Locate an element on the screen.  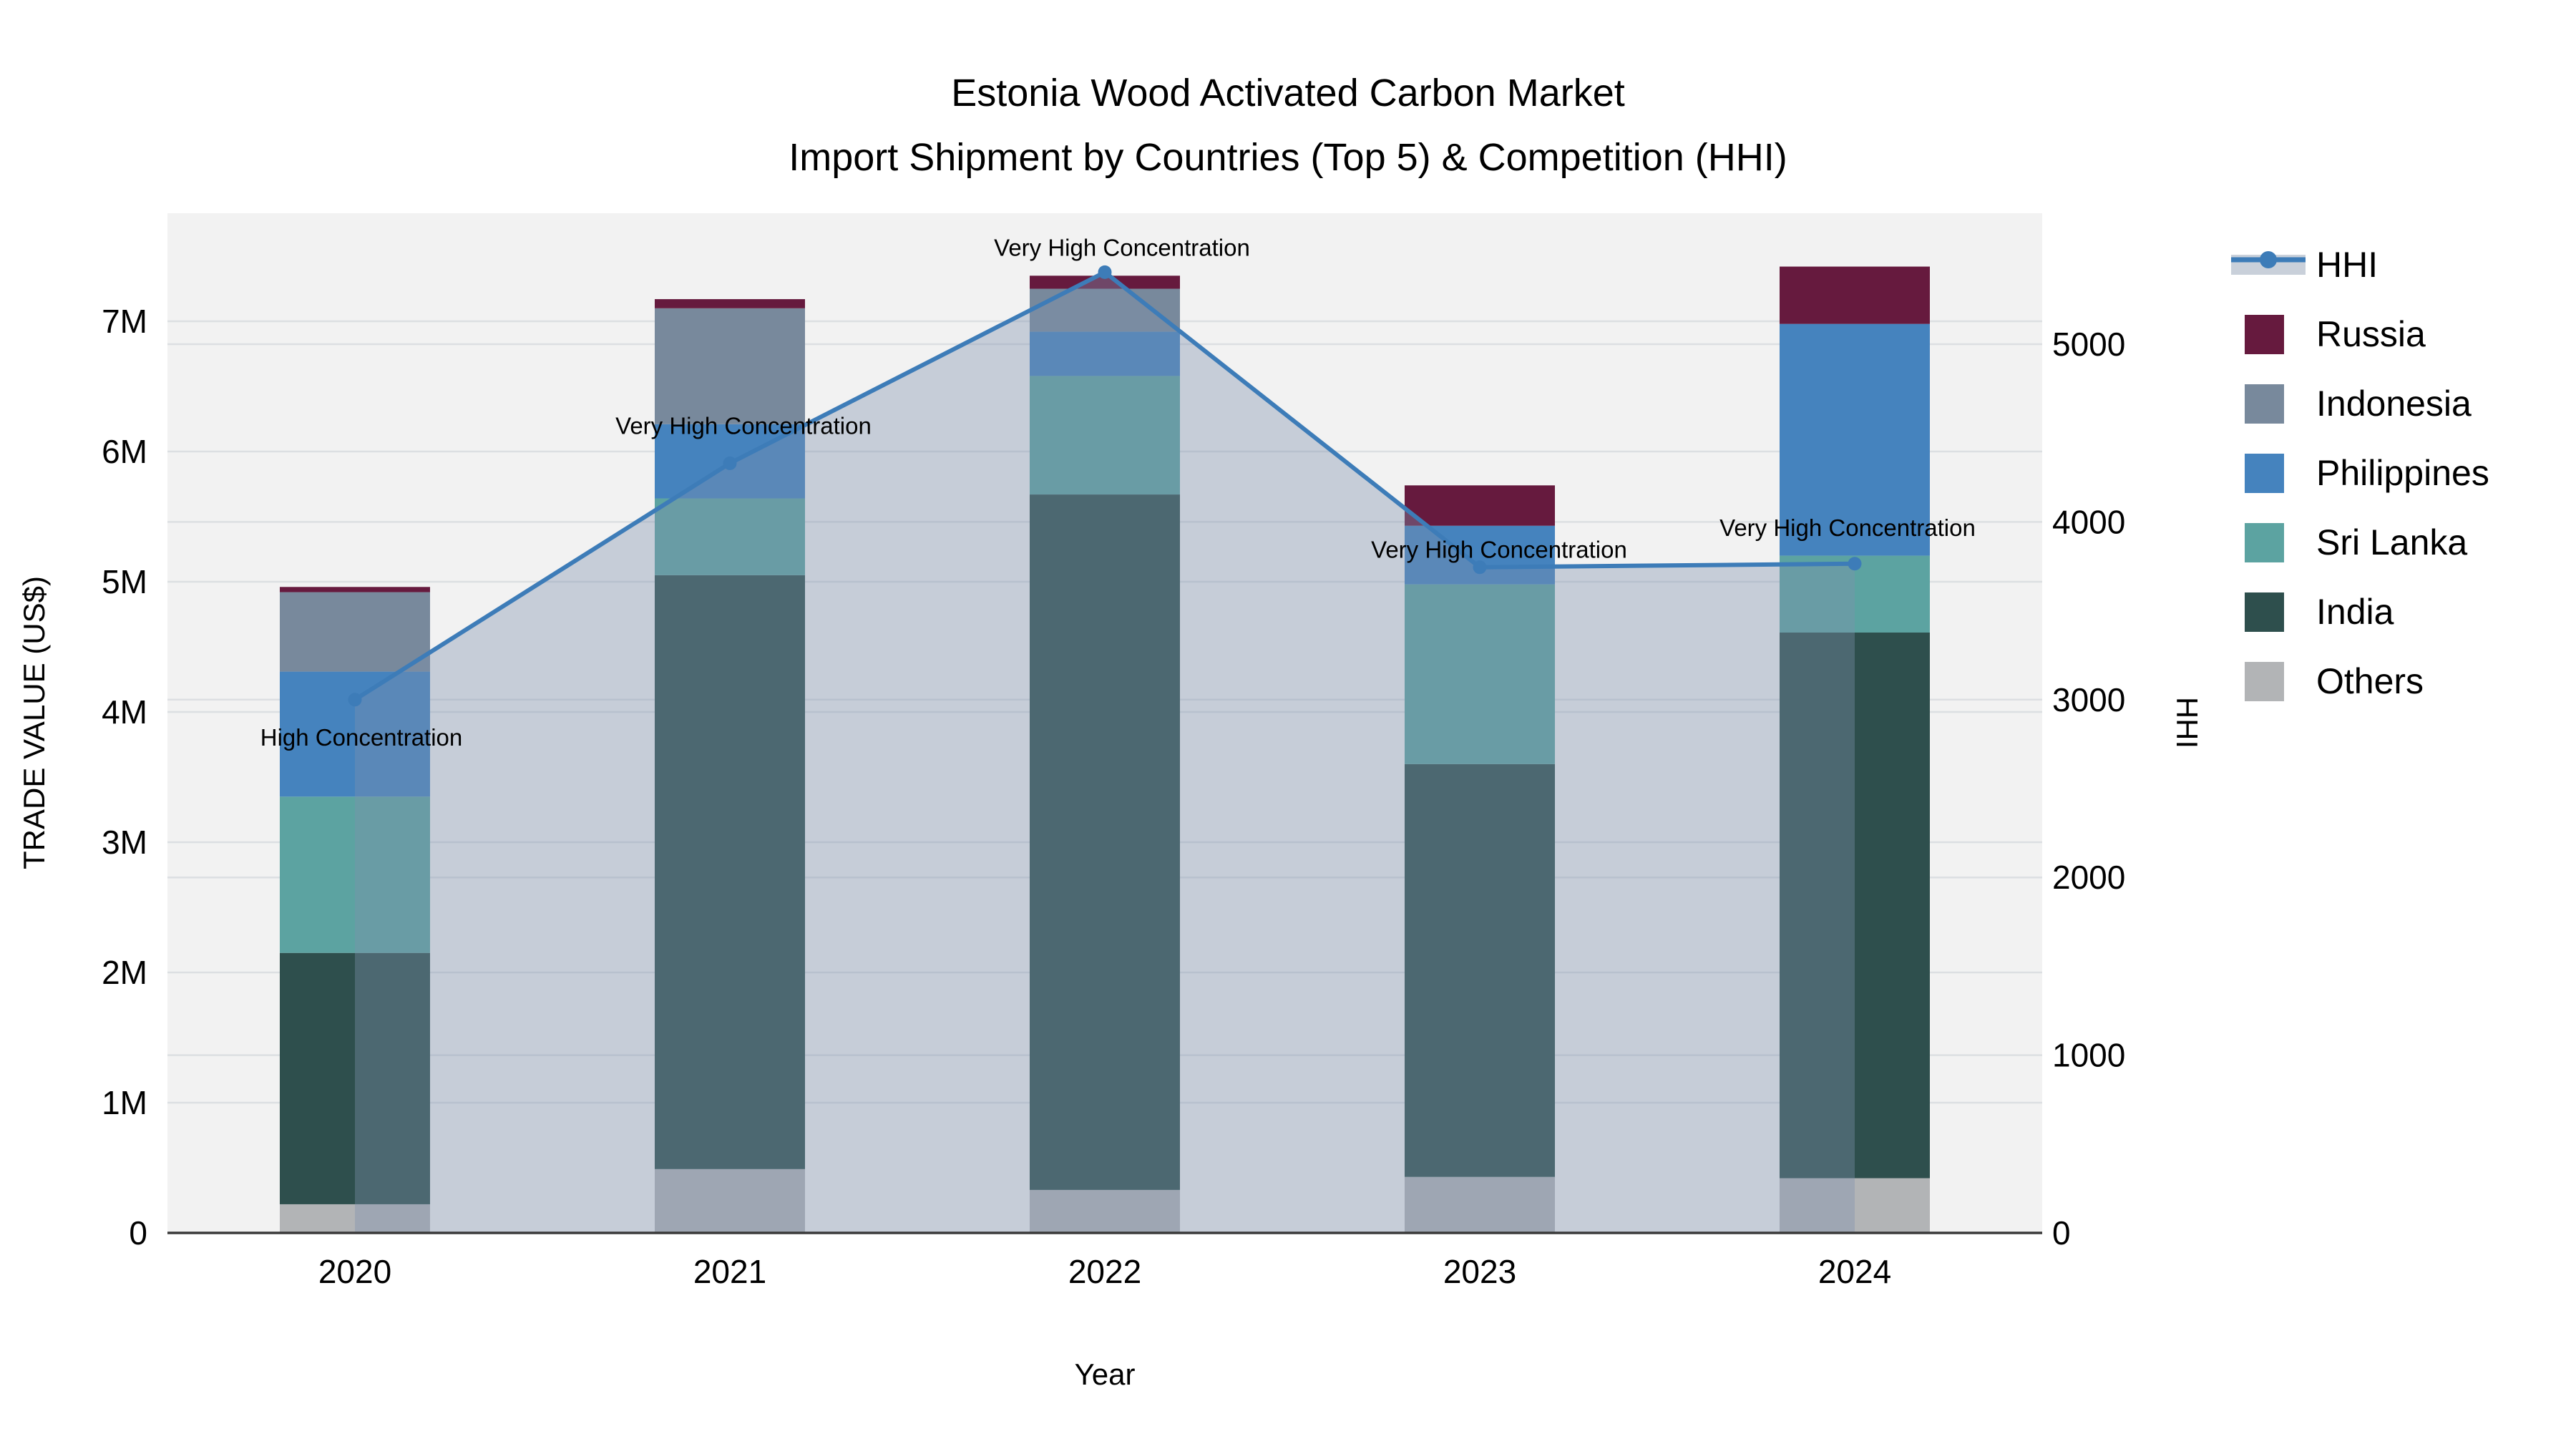
y1-tick-5M: 5M is located at coordinates (124, 581).